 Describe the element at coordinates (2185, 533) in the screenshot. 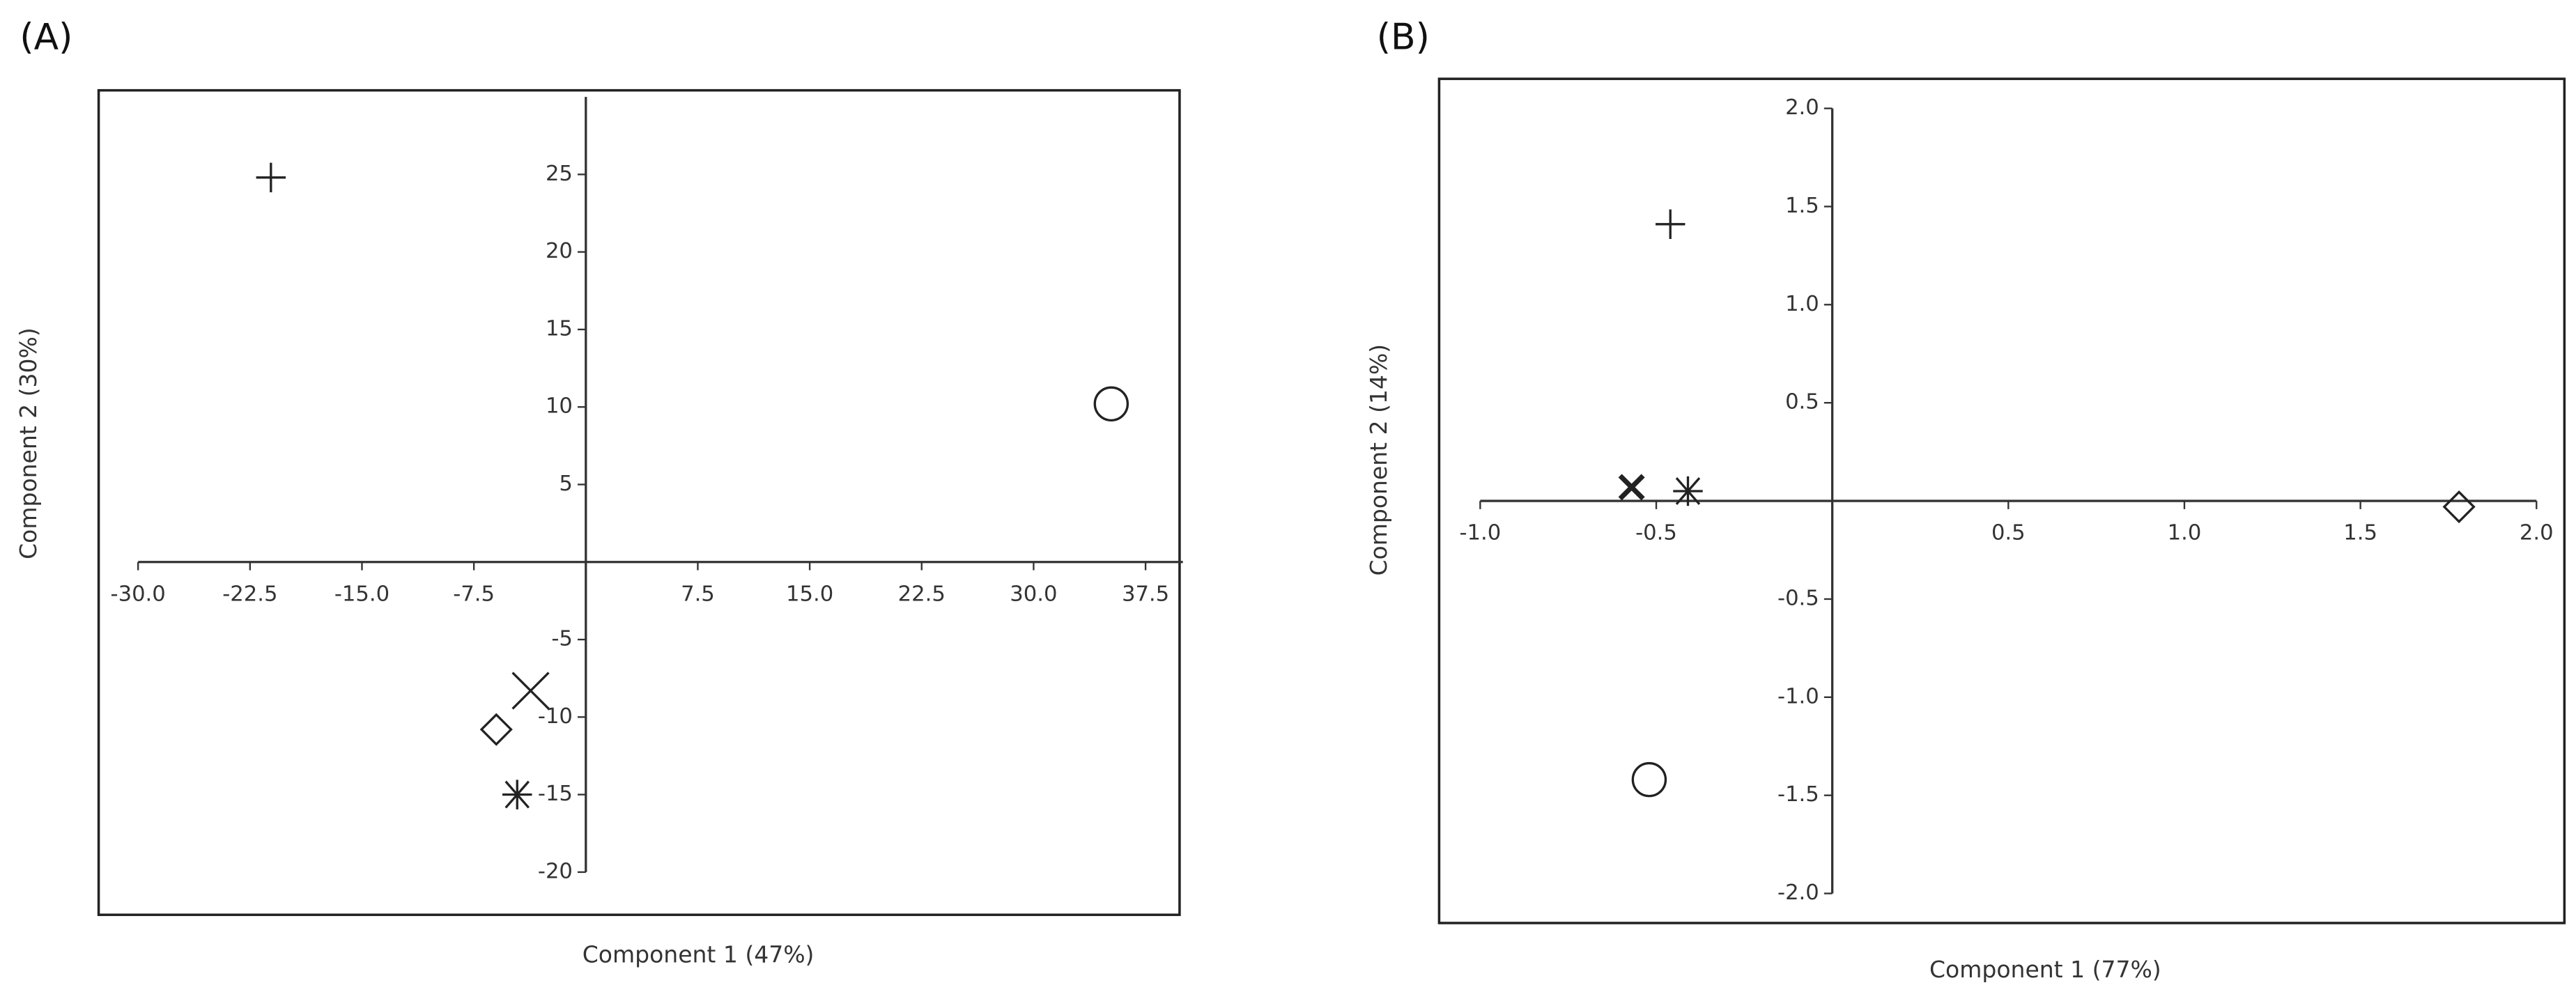

I see `x-tick-label: 1.0` at that location.